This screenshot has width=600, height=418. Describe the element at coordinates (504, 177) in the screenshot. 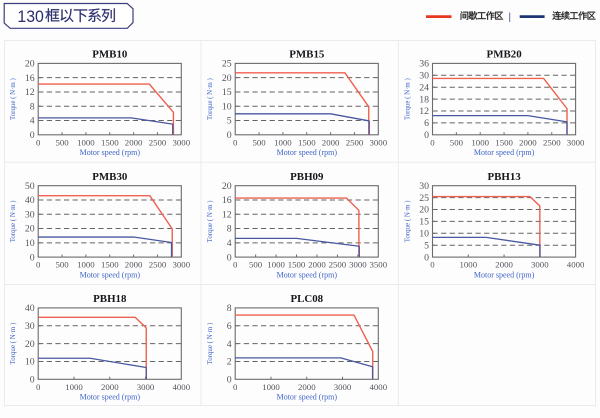

I see `svg-text: PBH13` at that location.